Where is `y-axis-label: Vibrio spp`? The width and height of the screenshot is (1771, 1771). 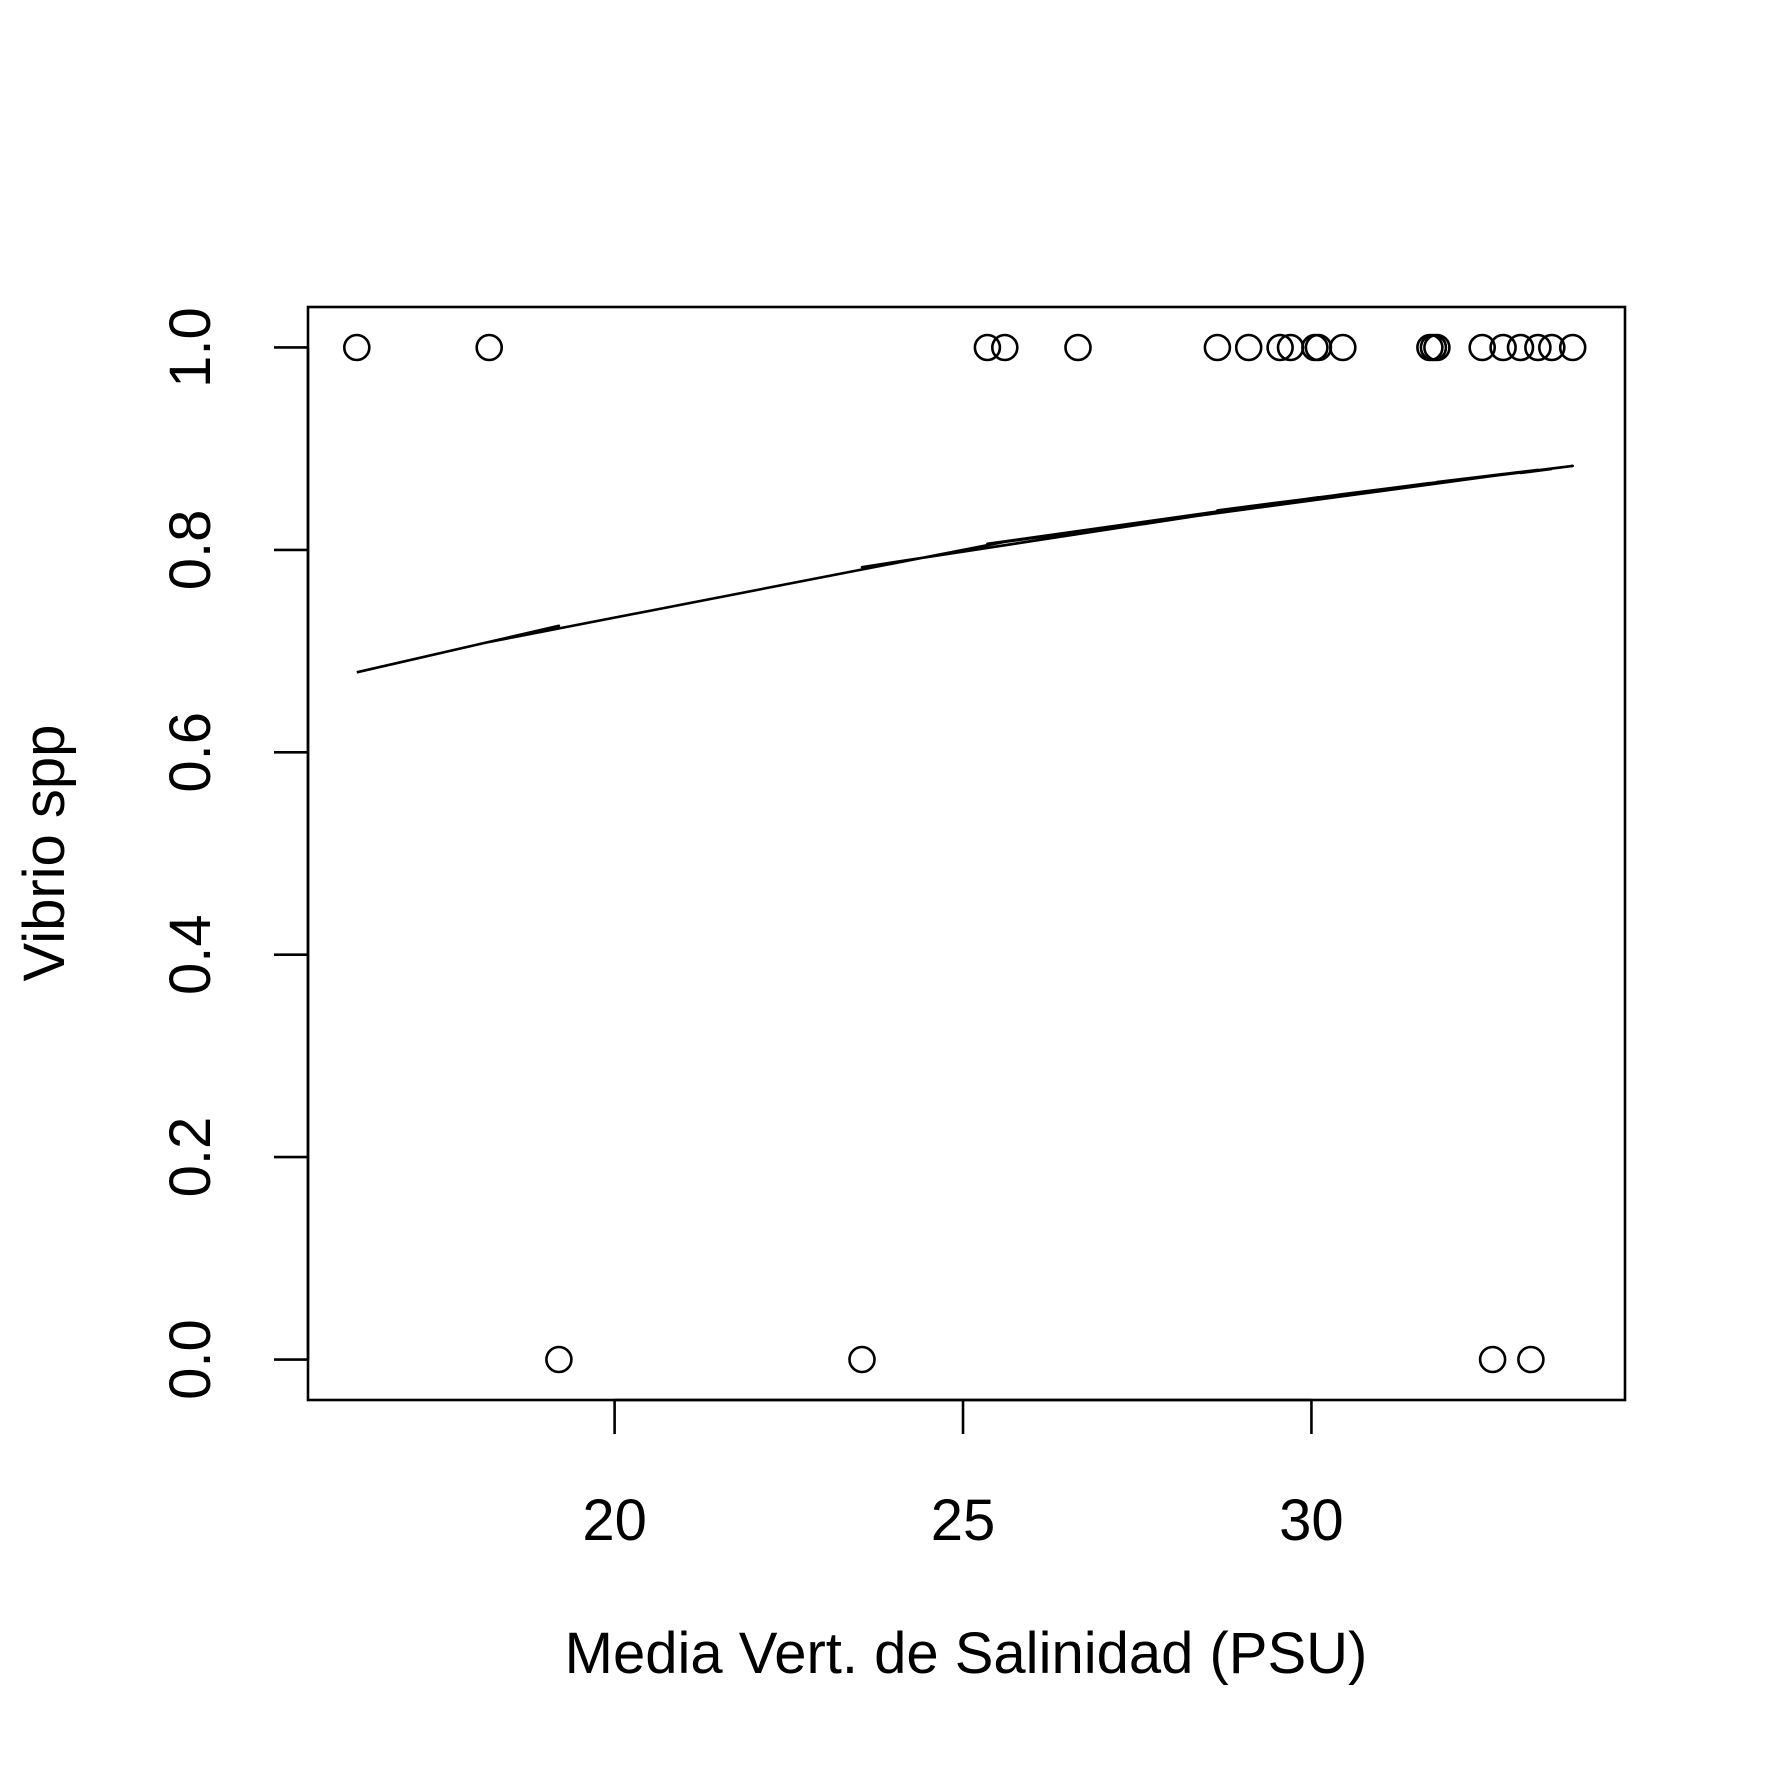 y-axis-label: Vibrio spp is located at coordinates (44, 853).